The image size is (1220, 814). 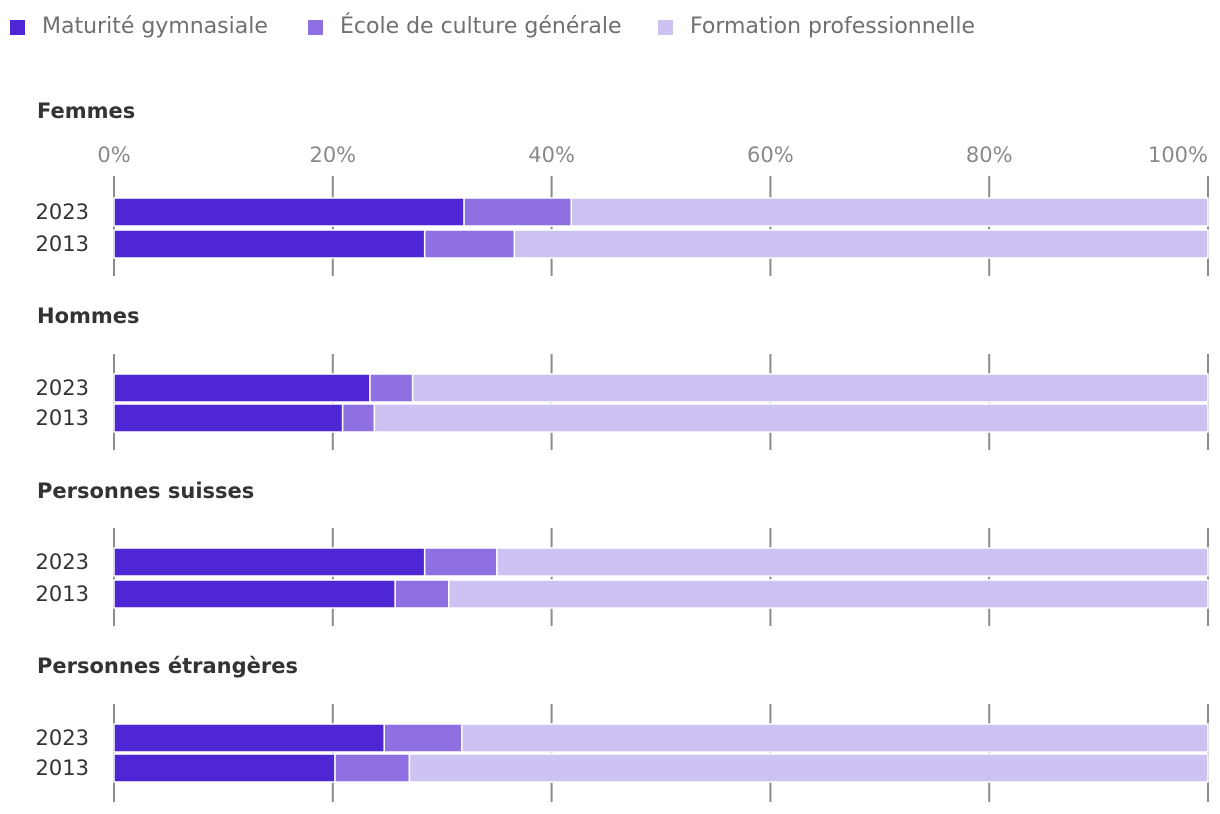 What do you see at coordinates (770, 155) in the screenshot?
I see `x-tick-label: 60%` at bounding box center [770, 155].